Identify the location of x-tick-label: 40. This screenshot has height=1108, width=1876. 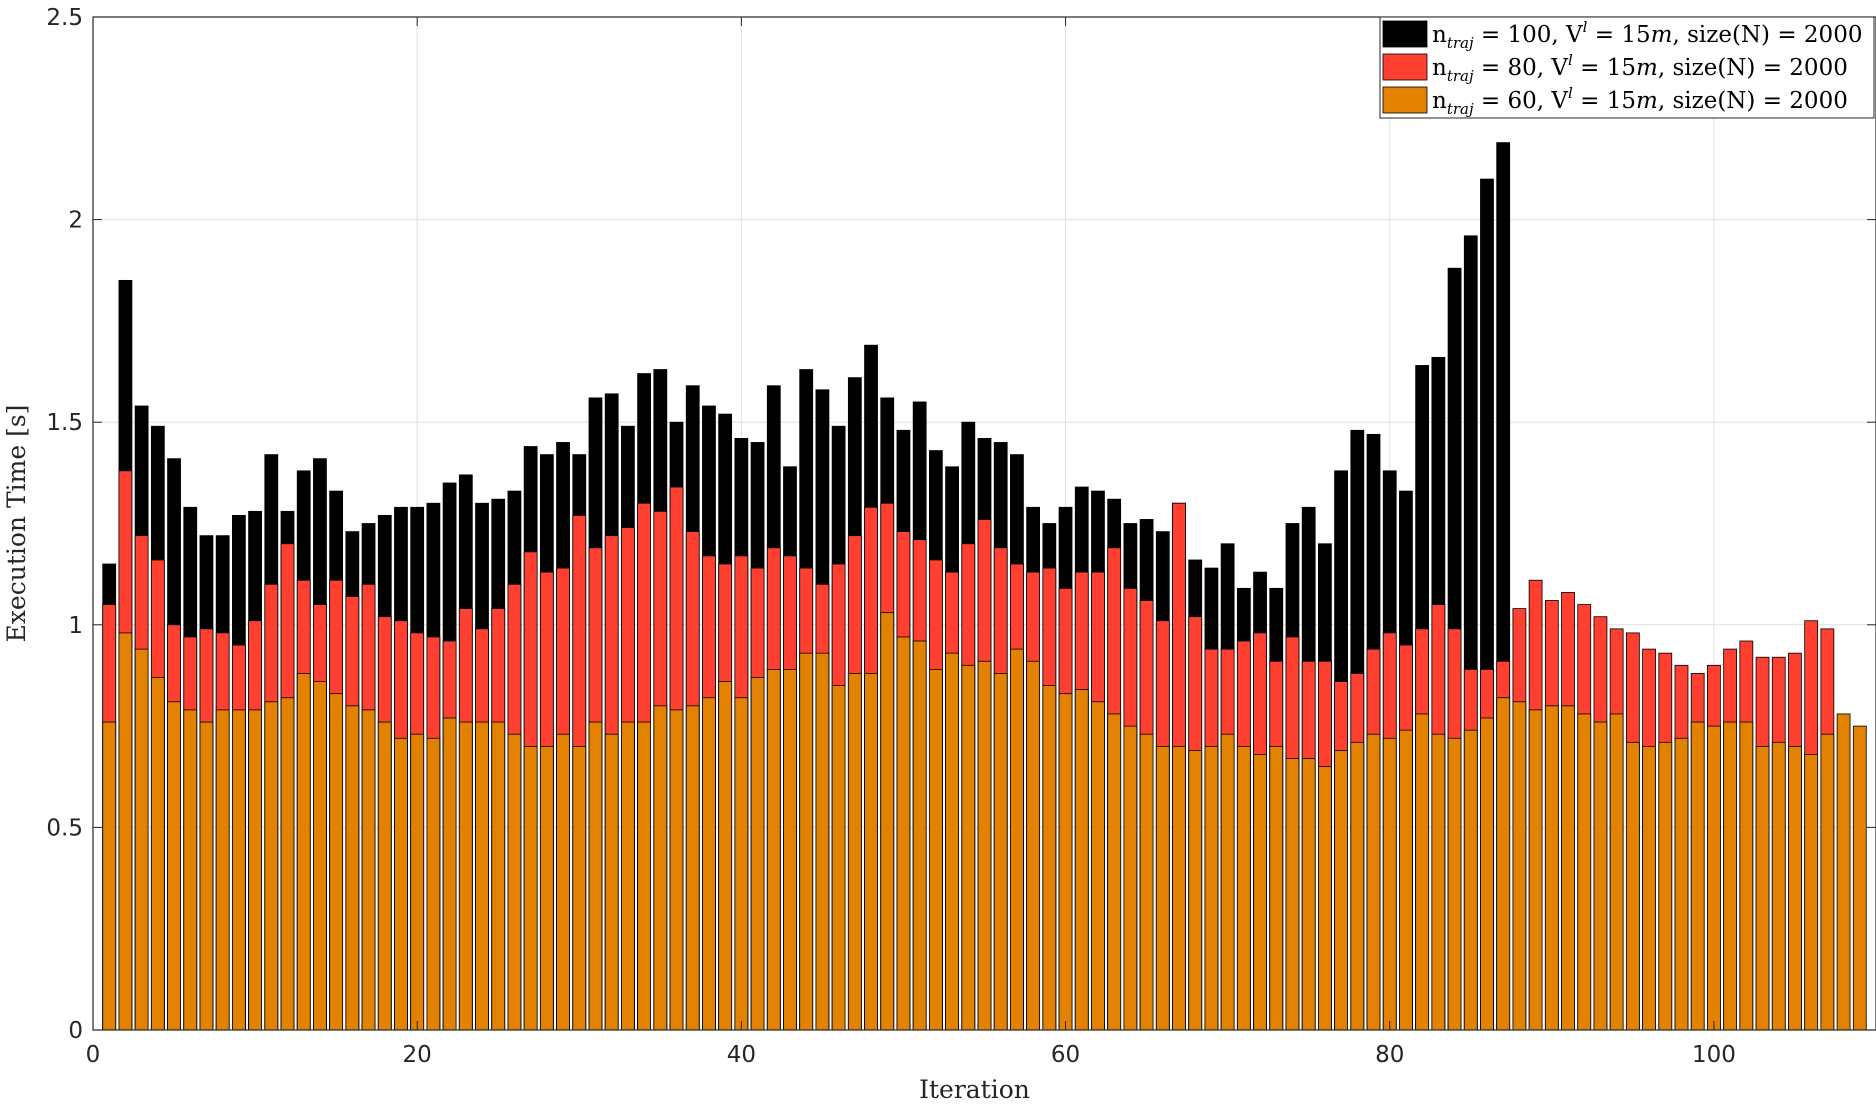
(741, 1055).